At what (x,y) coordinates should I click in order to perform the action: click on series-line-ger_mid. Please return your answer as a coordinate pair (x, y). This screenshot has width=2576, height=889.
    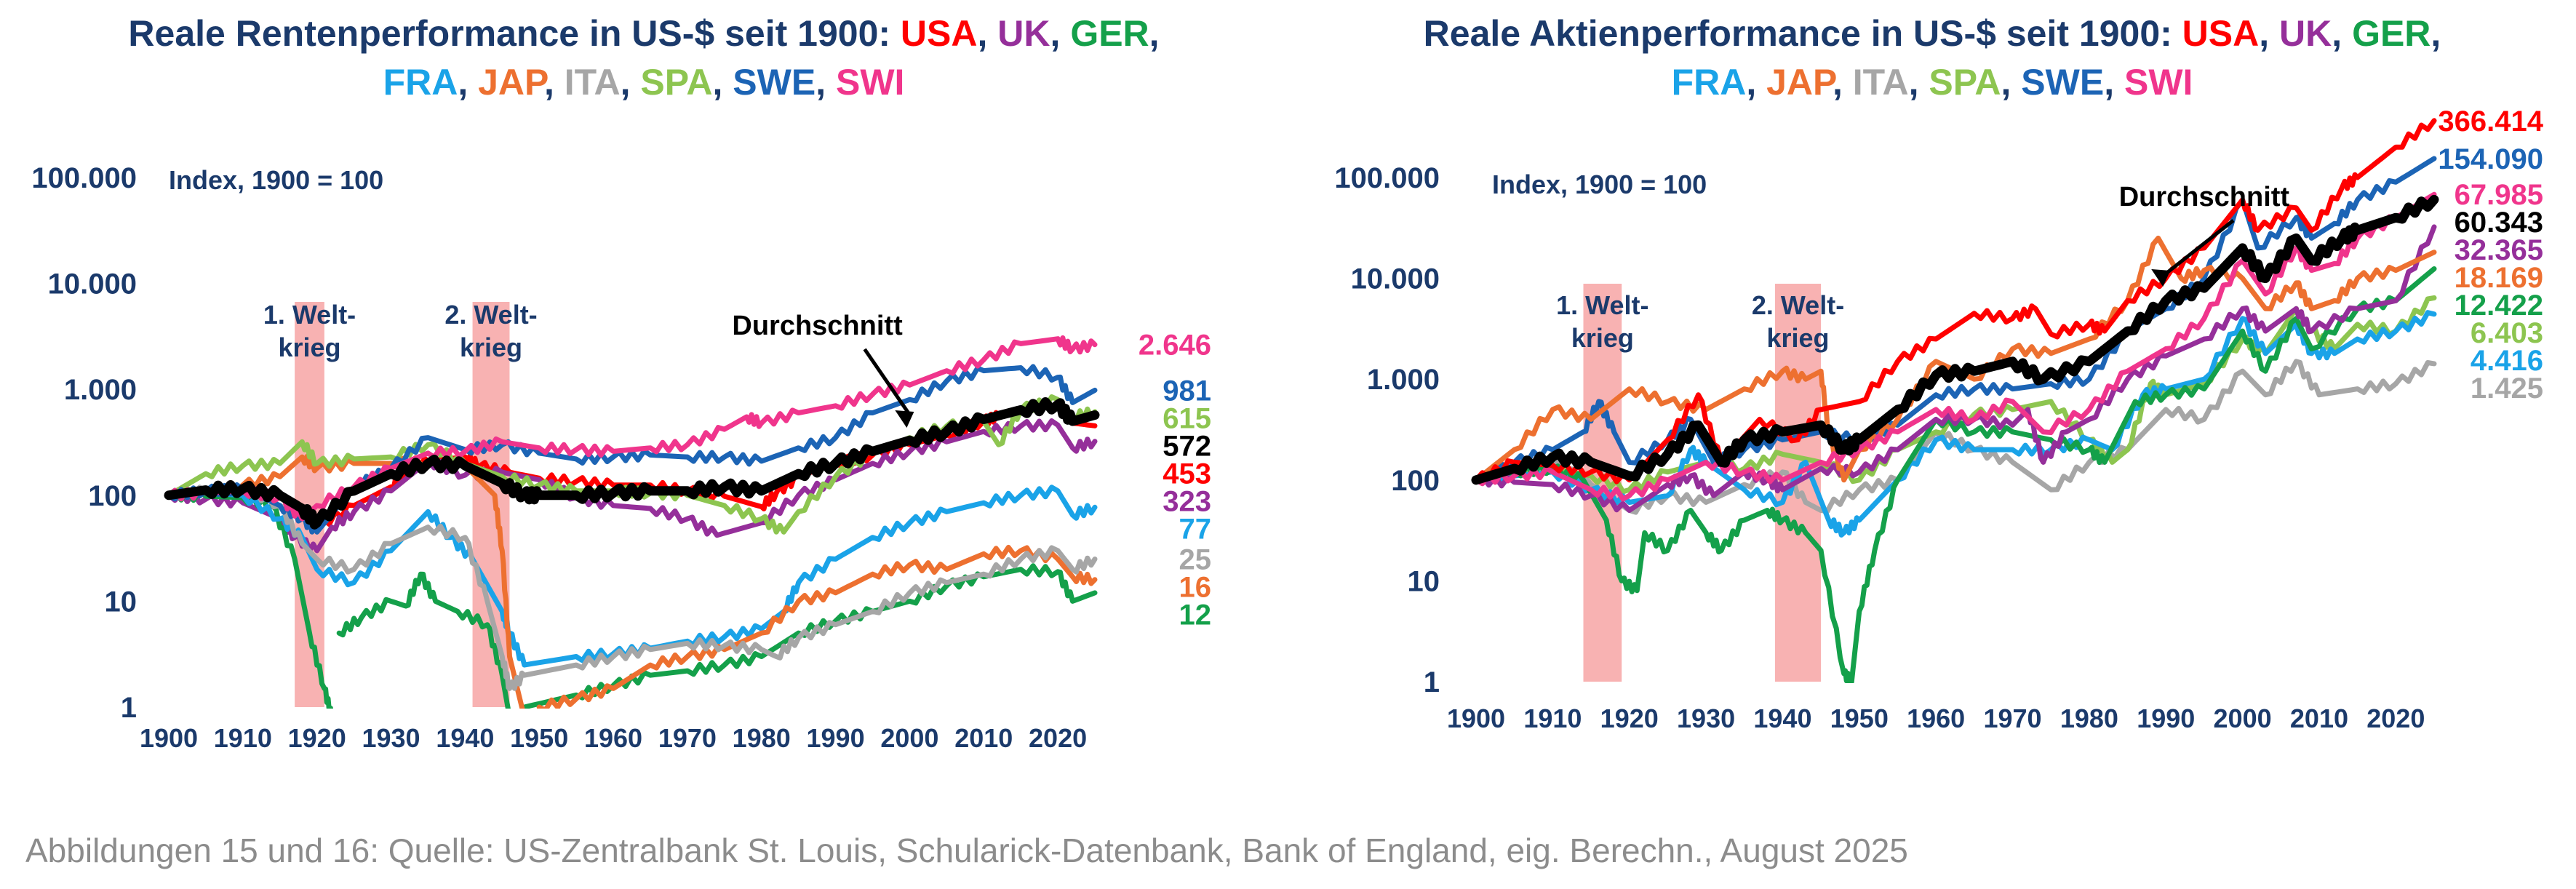
    Looking at the image, I should click on (423, 640).